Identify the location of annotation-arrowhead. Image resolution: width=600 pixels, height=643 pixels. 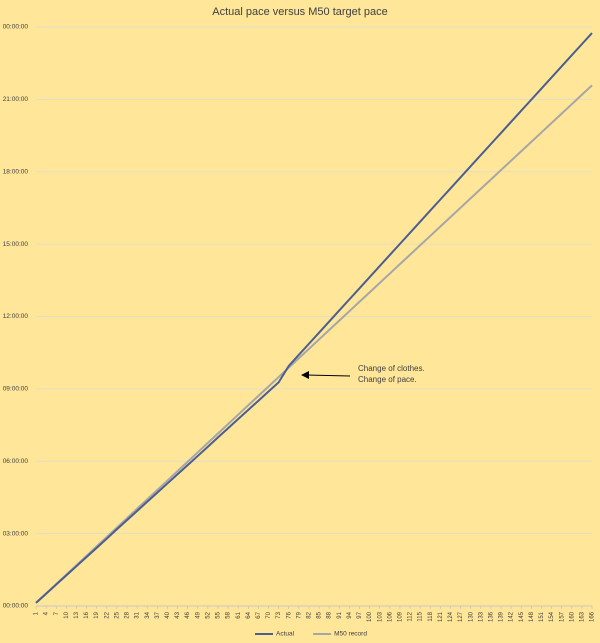
(305, 375).